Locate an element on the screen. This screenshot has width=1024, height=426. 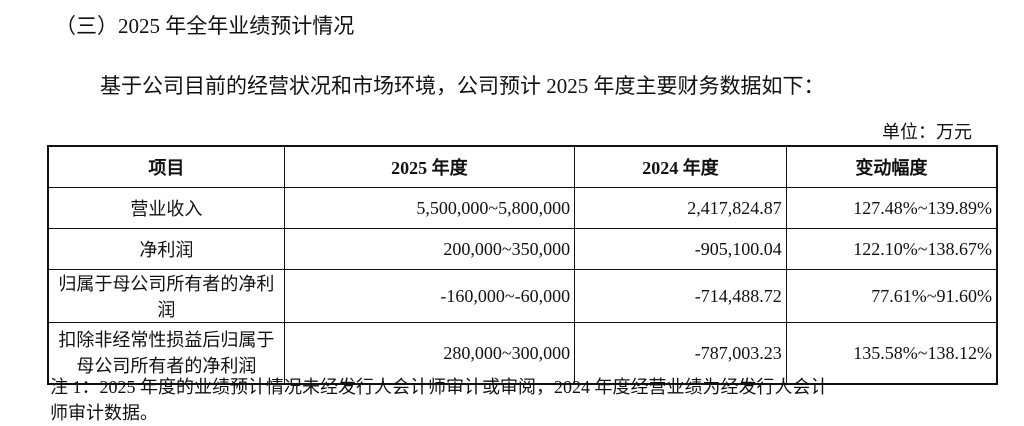
table-cell: 净利润 is located at coordinates (166, 249).